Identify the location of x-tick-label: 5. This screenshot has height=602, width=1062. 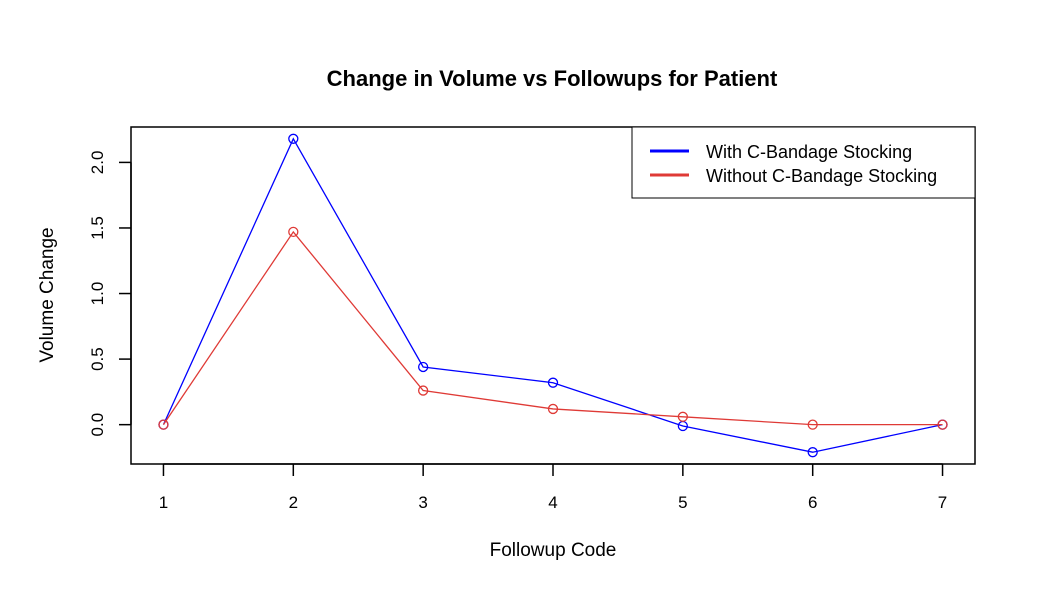
(682, 502).